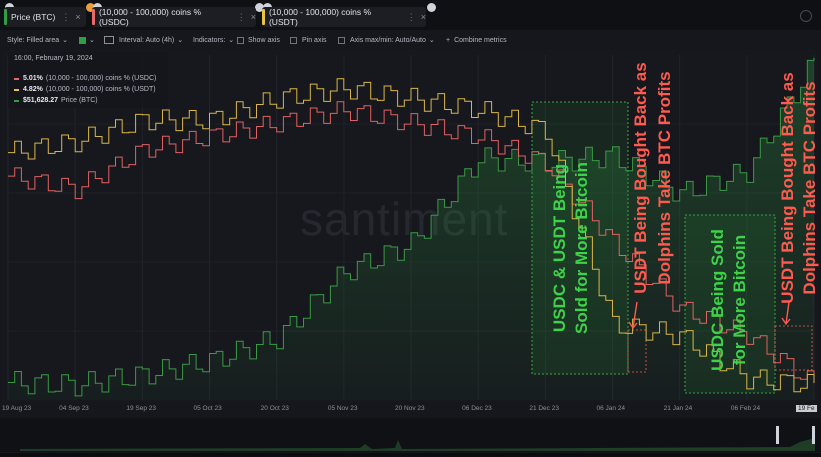 Image resolution: width=821 pixels, height=457 pixels. I want to click on style-label: Style: Filled area, so click(33, 40).